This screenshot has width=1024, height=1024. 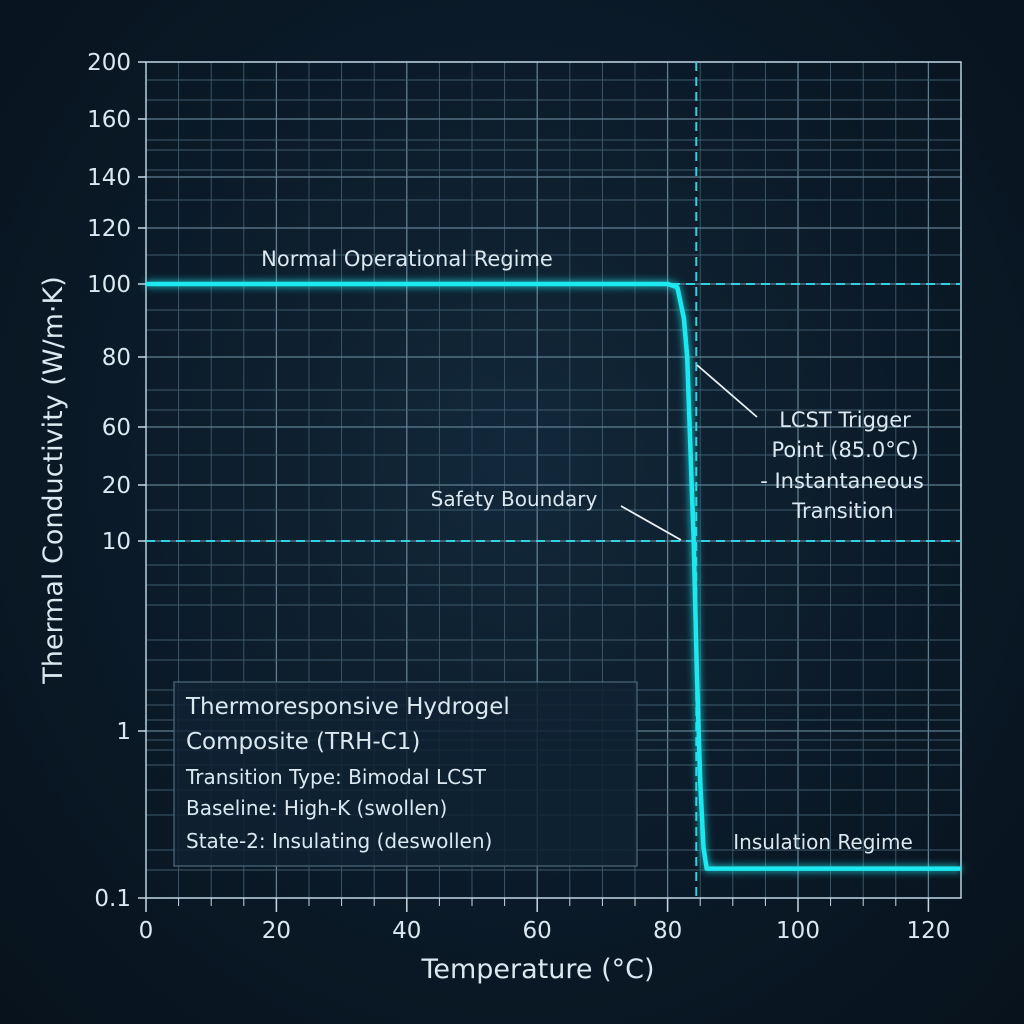 What do you see at coordinates (146, 931) in the screenshot?
I see `x-tick-label: 0` at bounding box center [146, 931].